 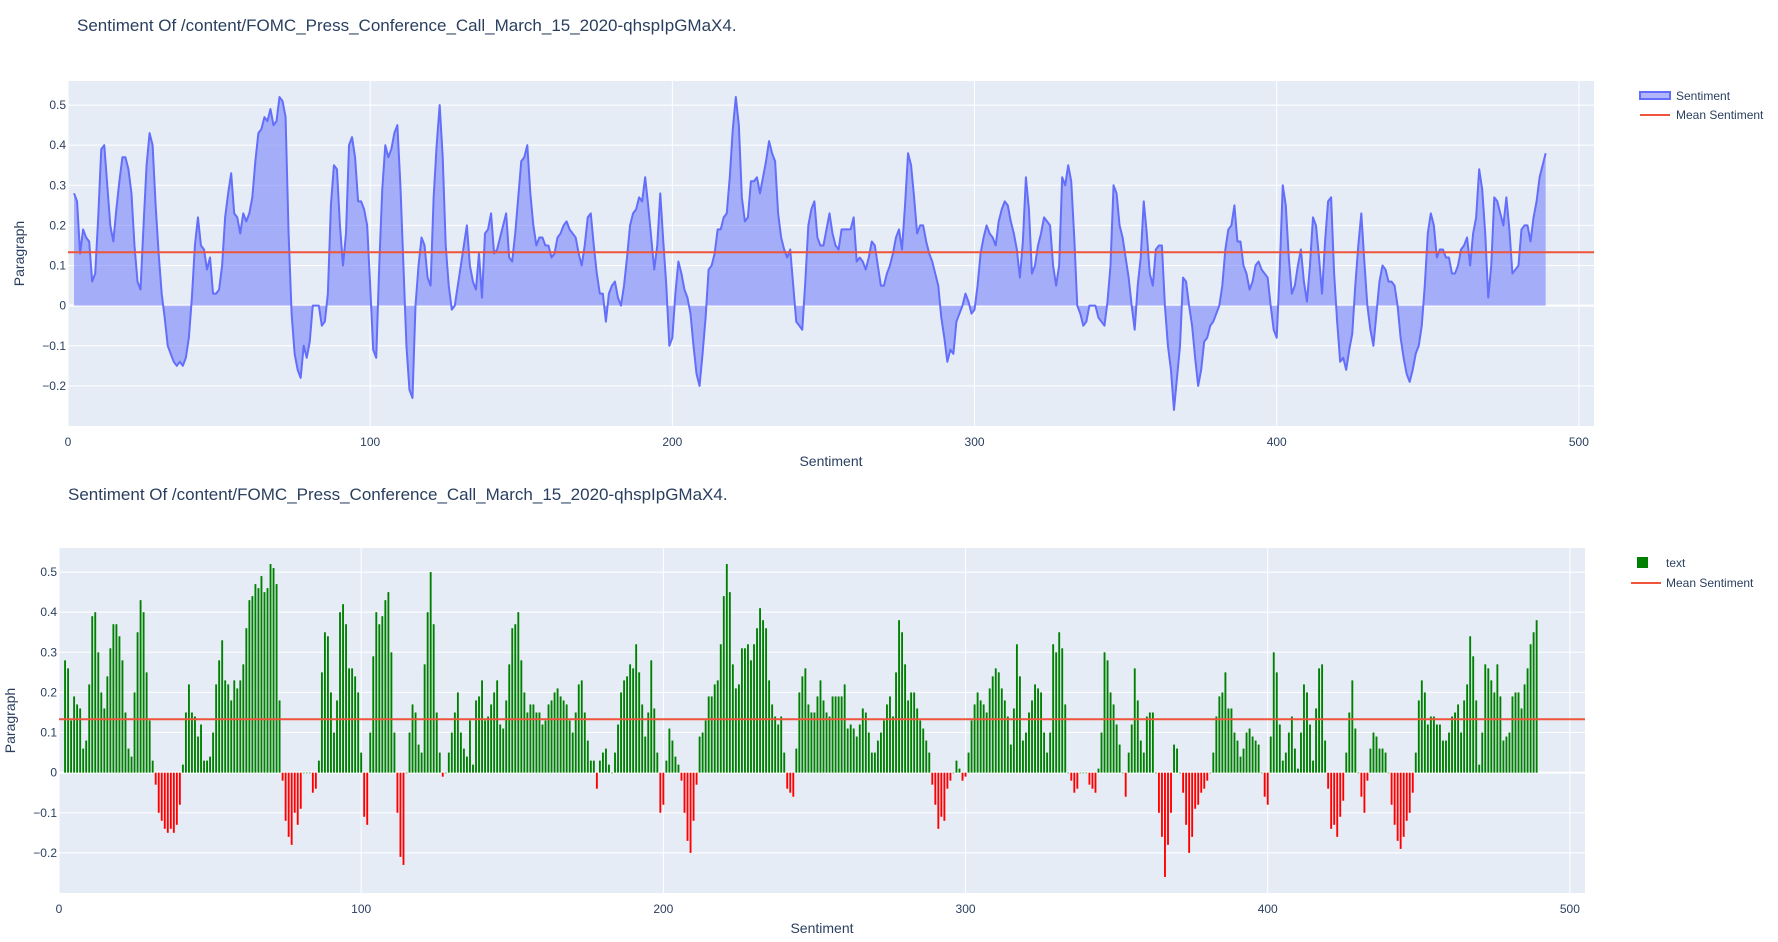 I want to click on x-tick-label: 400, so click(x=1268, y=909).